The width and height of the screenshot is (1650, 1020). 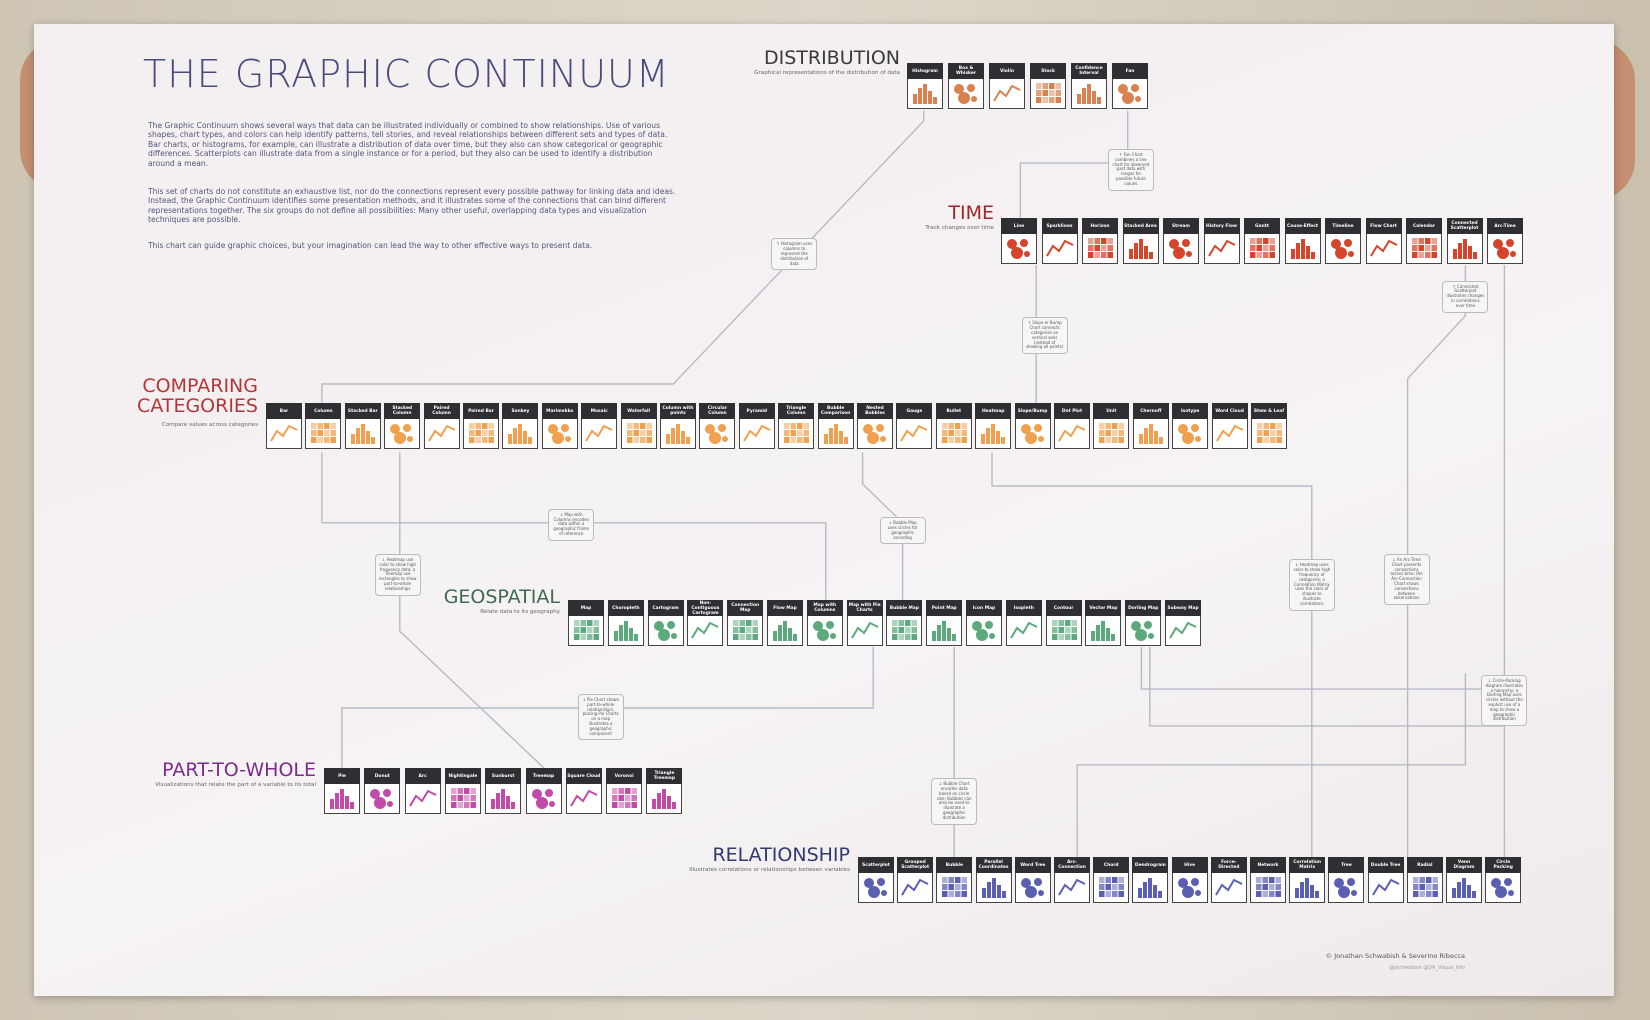 I want to click on chart-tile: Line, so click(x=1019, y=241).